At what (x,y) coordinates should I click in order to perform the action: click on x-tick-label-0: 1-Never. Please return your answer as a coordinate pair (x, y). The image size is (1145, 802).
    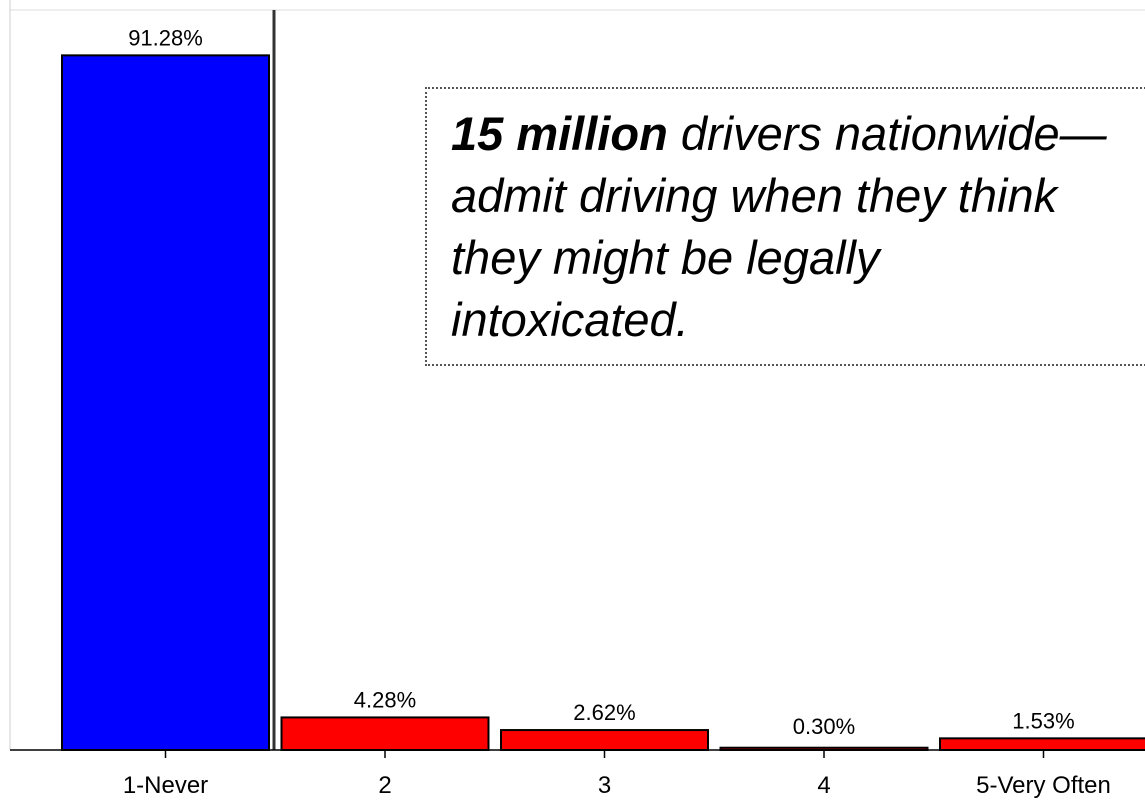
    Looking at the image, I should click on (165, 785).